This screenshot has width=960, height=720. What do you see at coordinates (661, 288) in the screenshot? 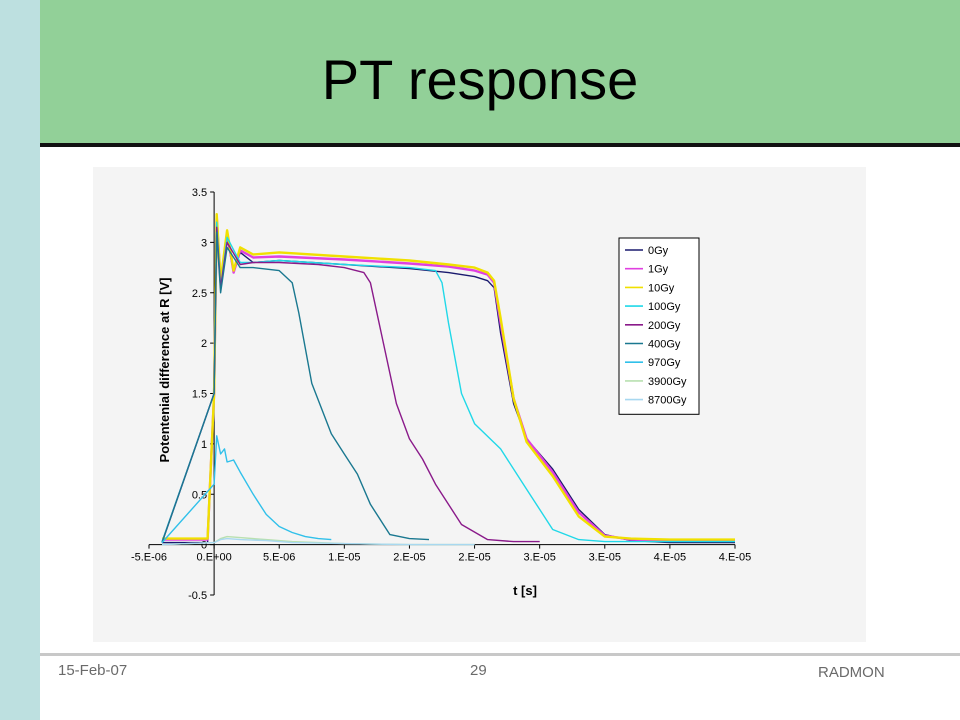
I see `legend-label: 10Gy` at bounding box center [661, 288].